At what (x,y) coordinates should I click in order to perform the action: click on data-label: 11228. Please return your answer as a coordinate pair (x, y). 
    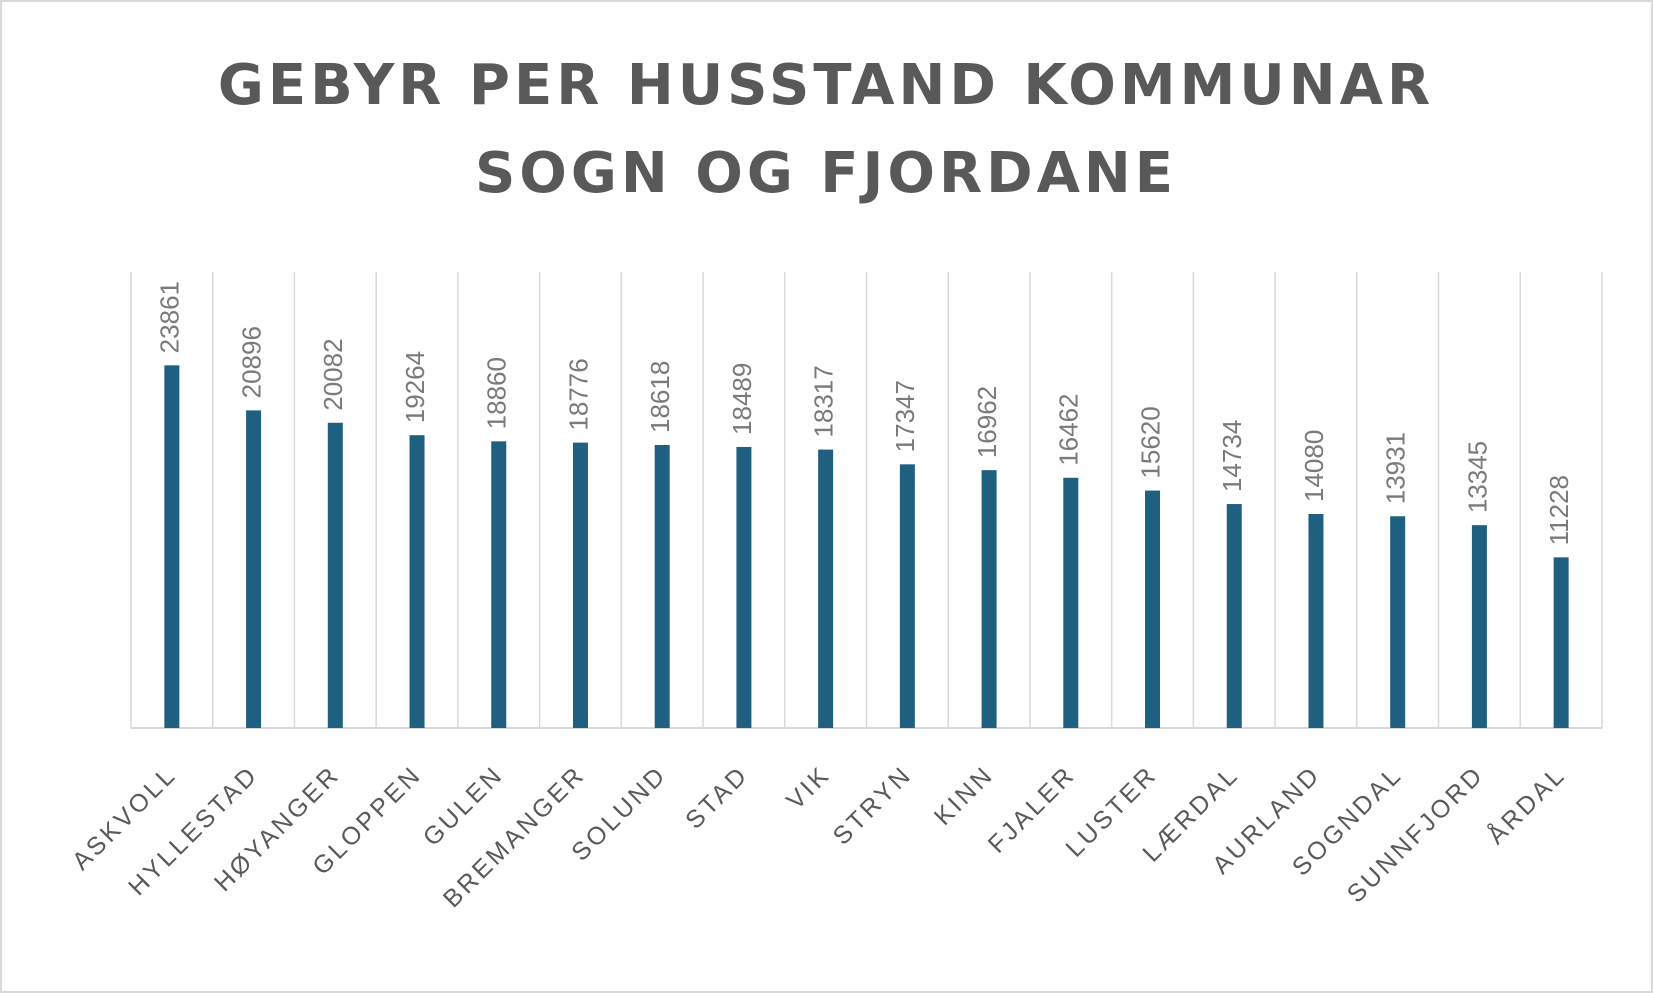
    Looking at the image, I should click on (1559, 510).